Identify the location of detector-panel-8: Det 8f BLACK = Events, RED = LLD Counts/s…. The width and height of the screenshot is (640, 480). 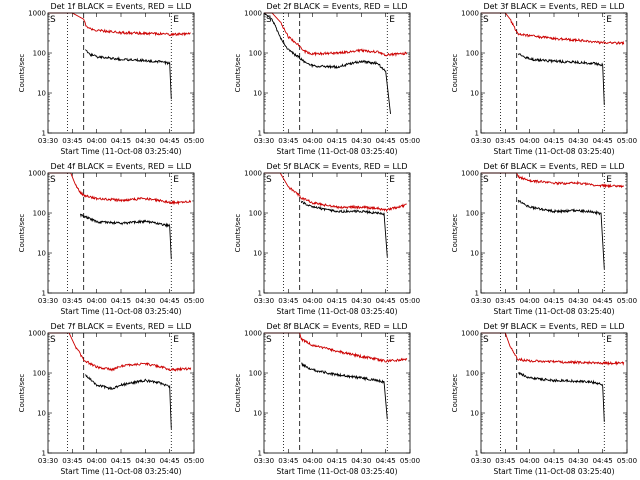
(327, 399).